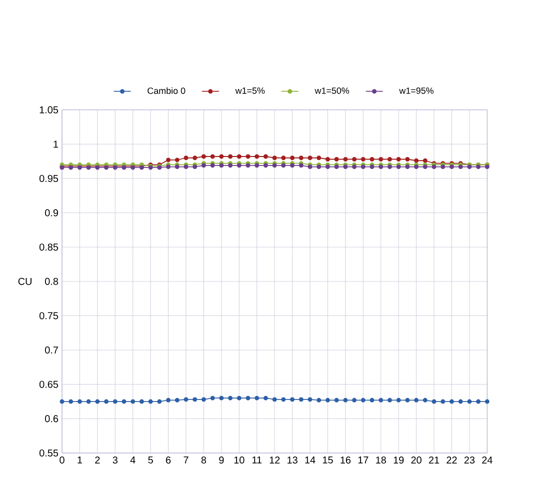 Image resolution: width=536 pixels, height=493 pixels. Describe the element at coordinates (310, 460) in the screenshot. I see `x-tick-label: 14` at that location.